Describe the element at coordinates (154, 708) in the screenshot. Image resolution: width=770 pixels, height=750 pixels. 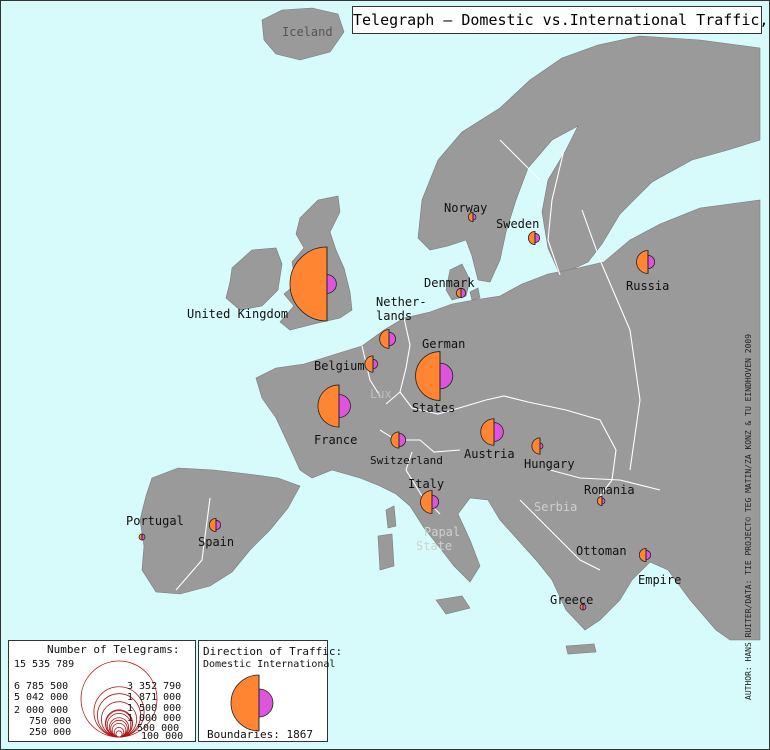
I see `legend-value-1500000: 1 500 000` at that location.